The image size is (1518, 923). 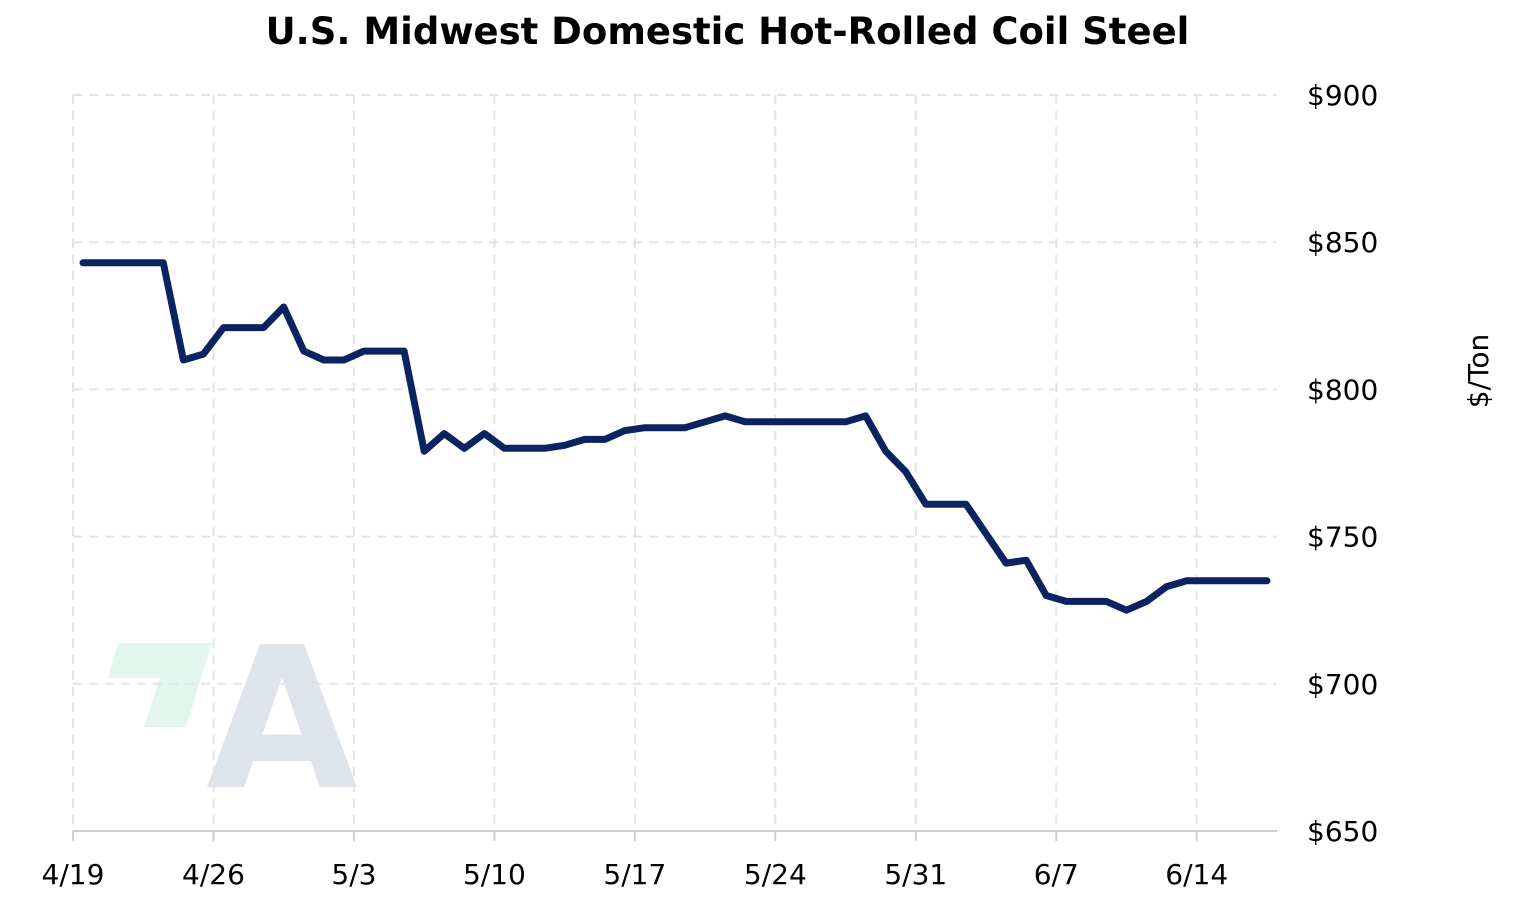 What do you see at coordinates (1056, 874) in the screenshot?
I see `x-tick-label-7: 6/7` at bounding box center [1056, 874].